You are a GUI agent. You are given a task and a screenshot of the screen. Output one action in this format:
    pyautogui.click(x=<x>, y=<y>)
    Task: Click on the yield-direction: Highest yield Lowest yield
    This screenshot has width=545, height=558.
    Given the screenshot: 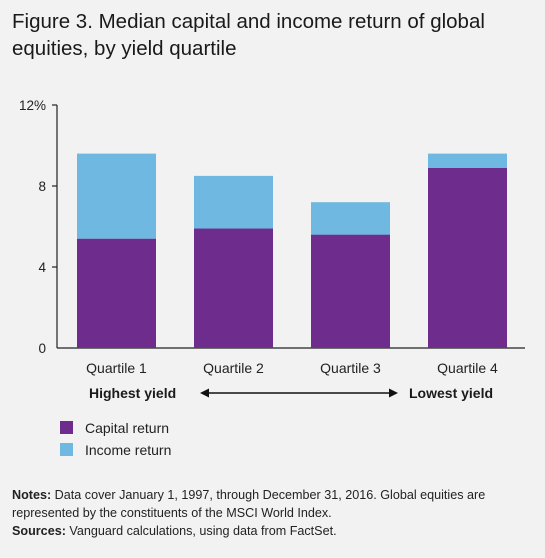 What is the action you would take?
    pyautogui.click(x=291, y=393)
    